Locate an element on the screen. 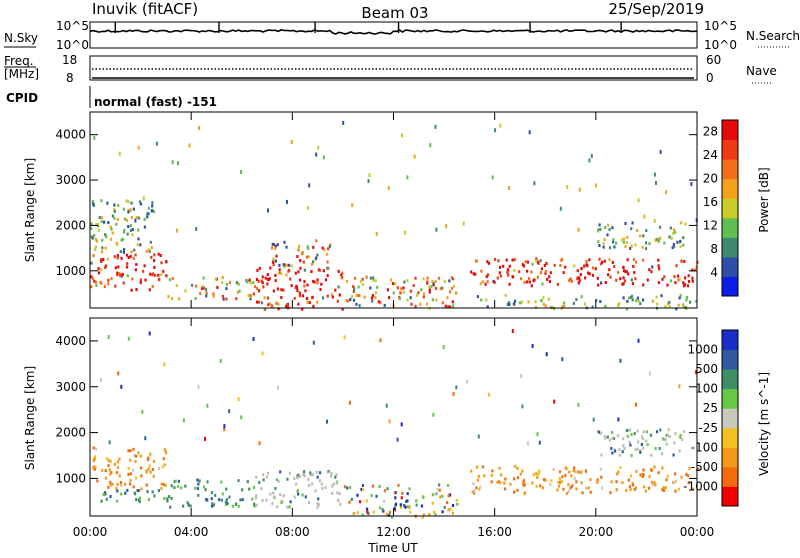  y-tick-label: 3000 is located at coordinates (70, 180).